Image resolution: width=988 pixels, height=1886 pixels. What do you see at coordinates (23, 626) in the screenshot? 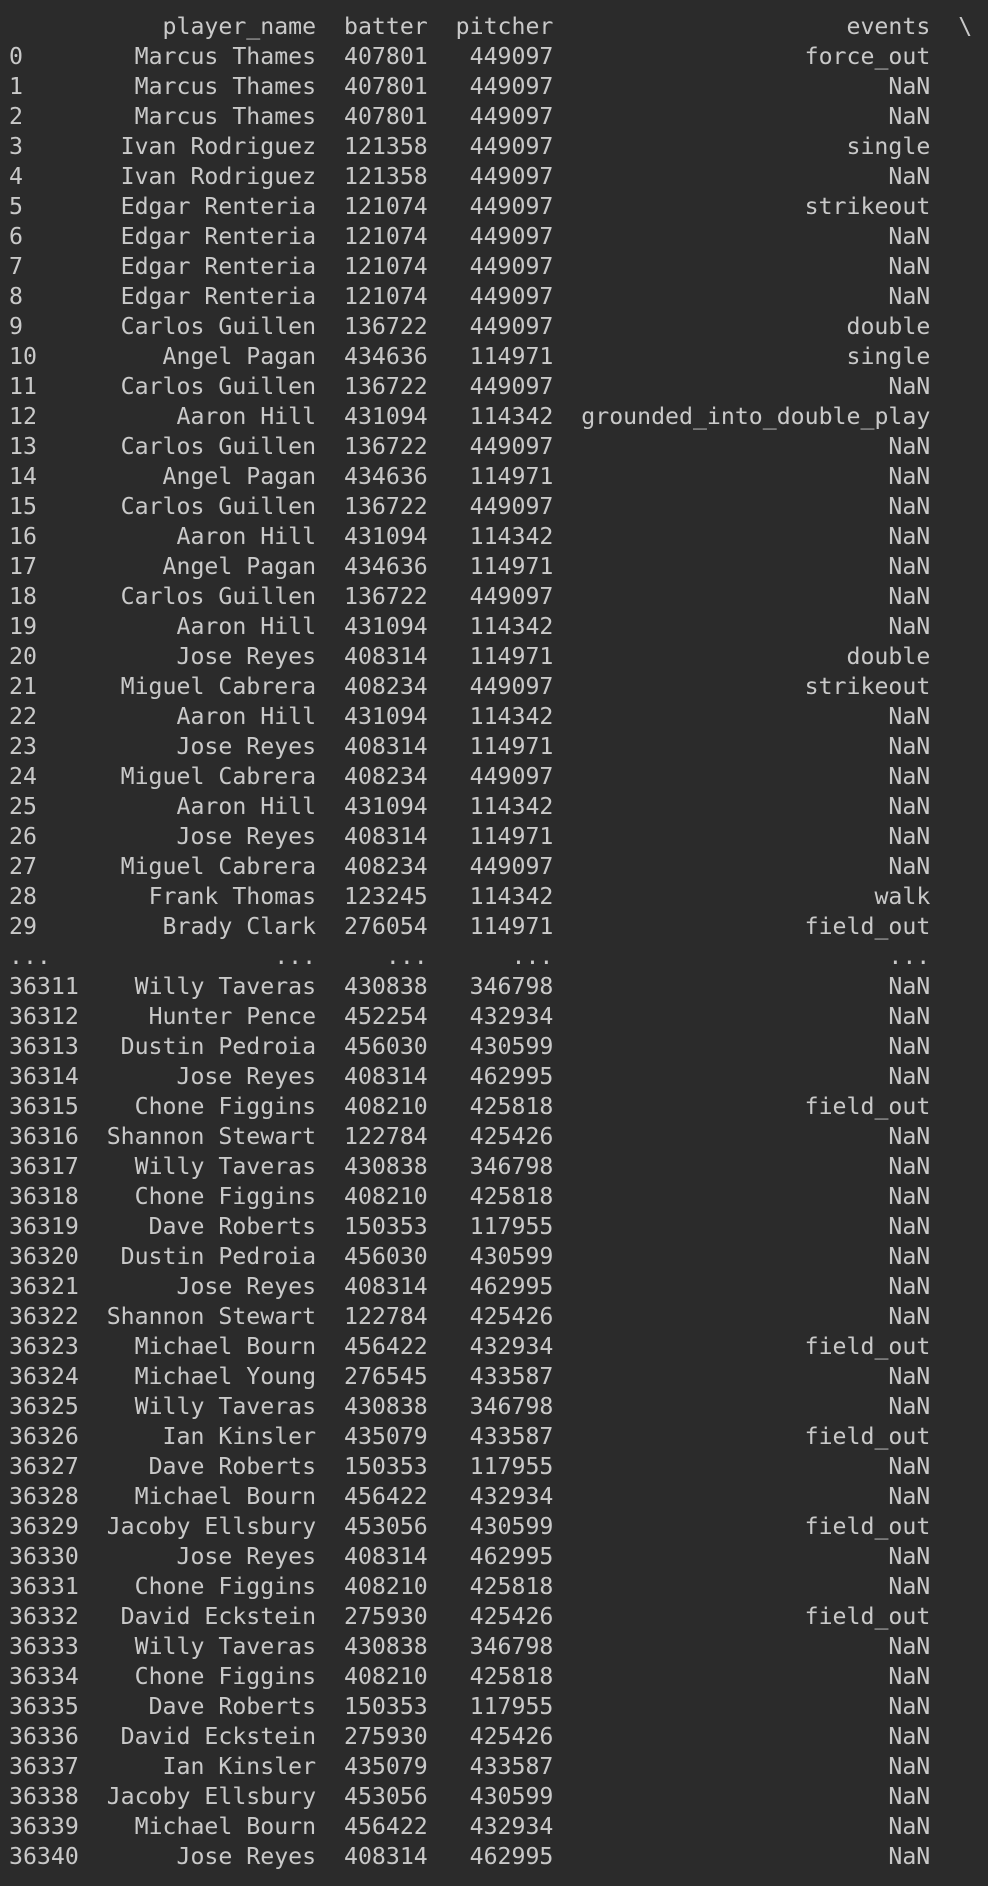
I see `row-index: 19` at bounding box center [23, 626].